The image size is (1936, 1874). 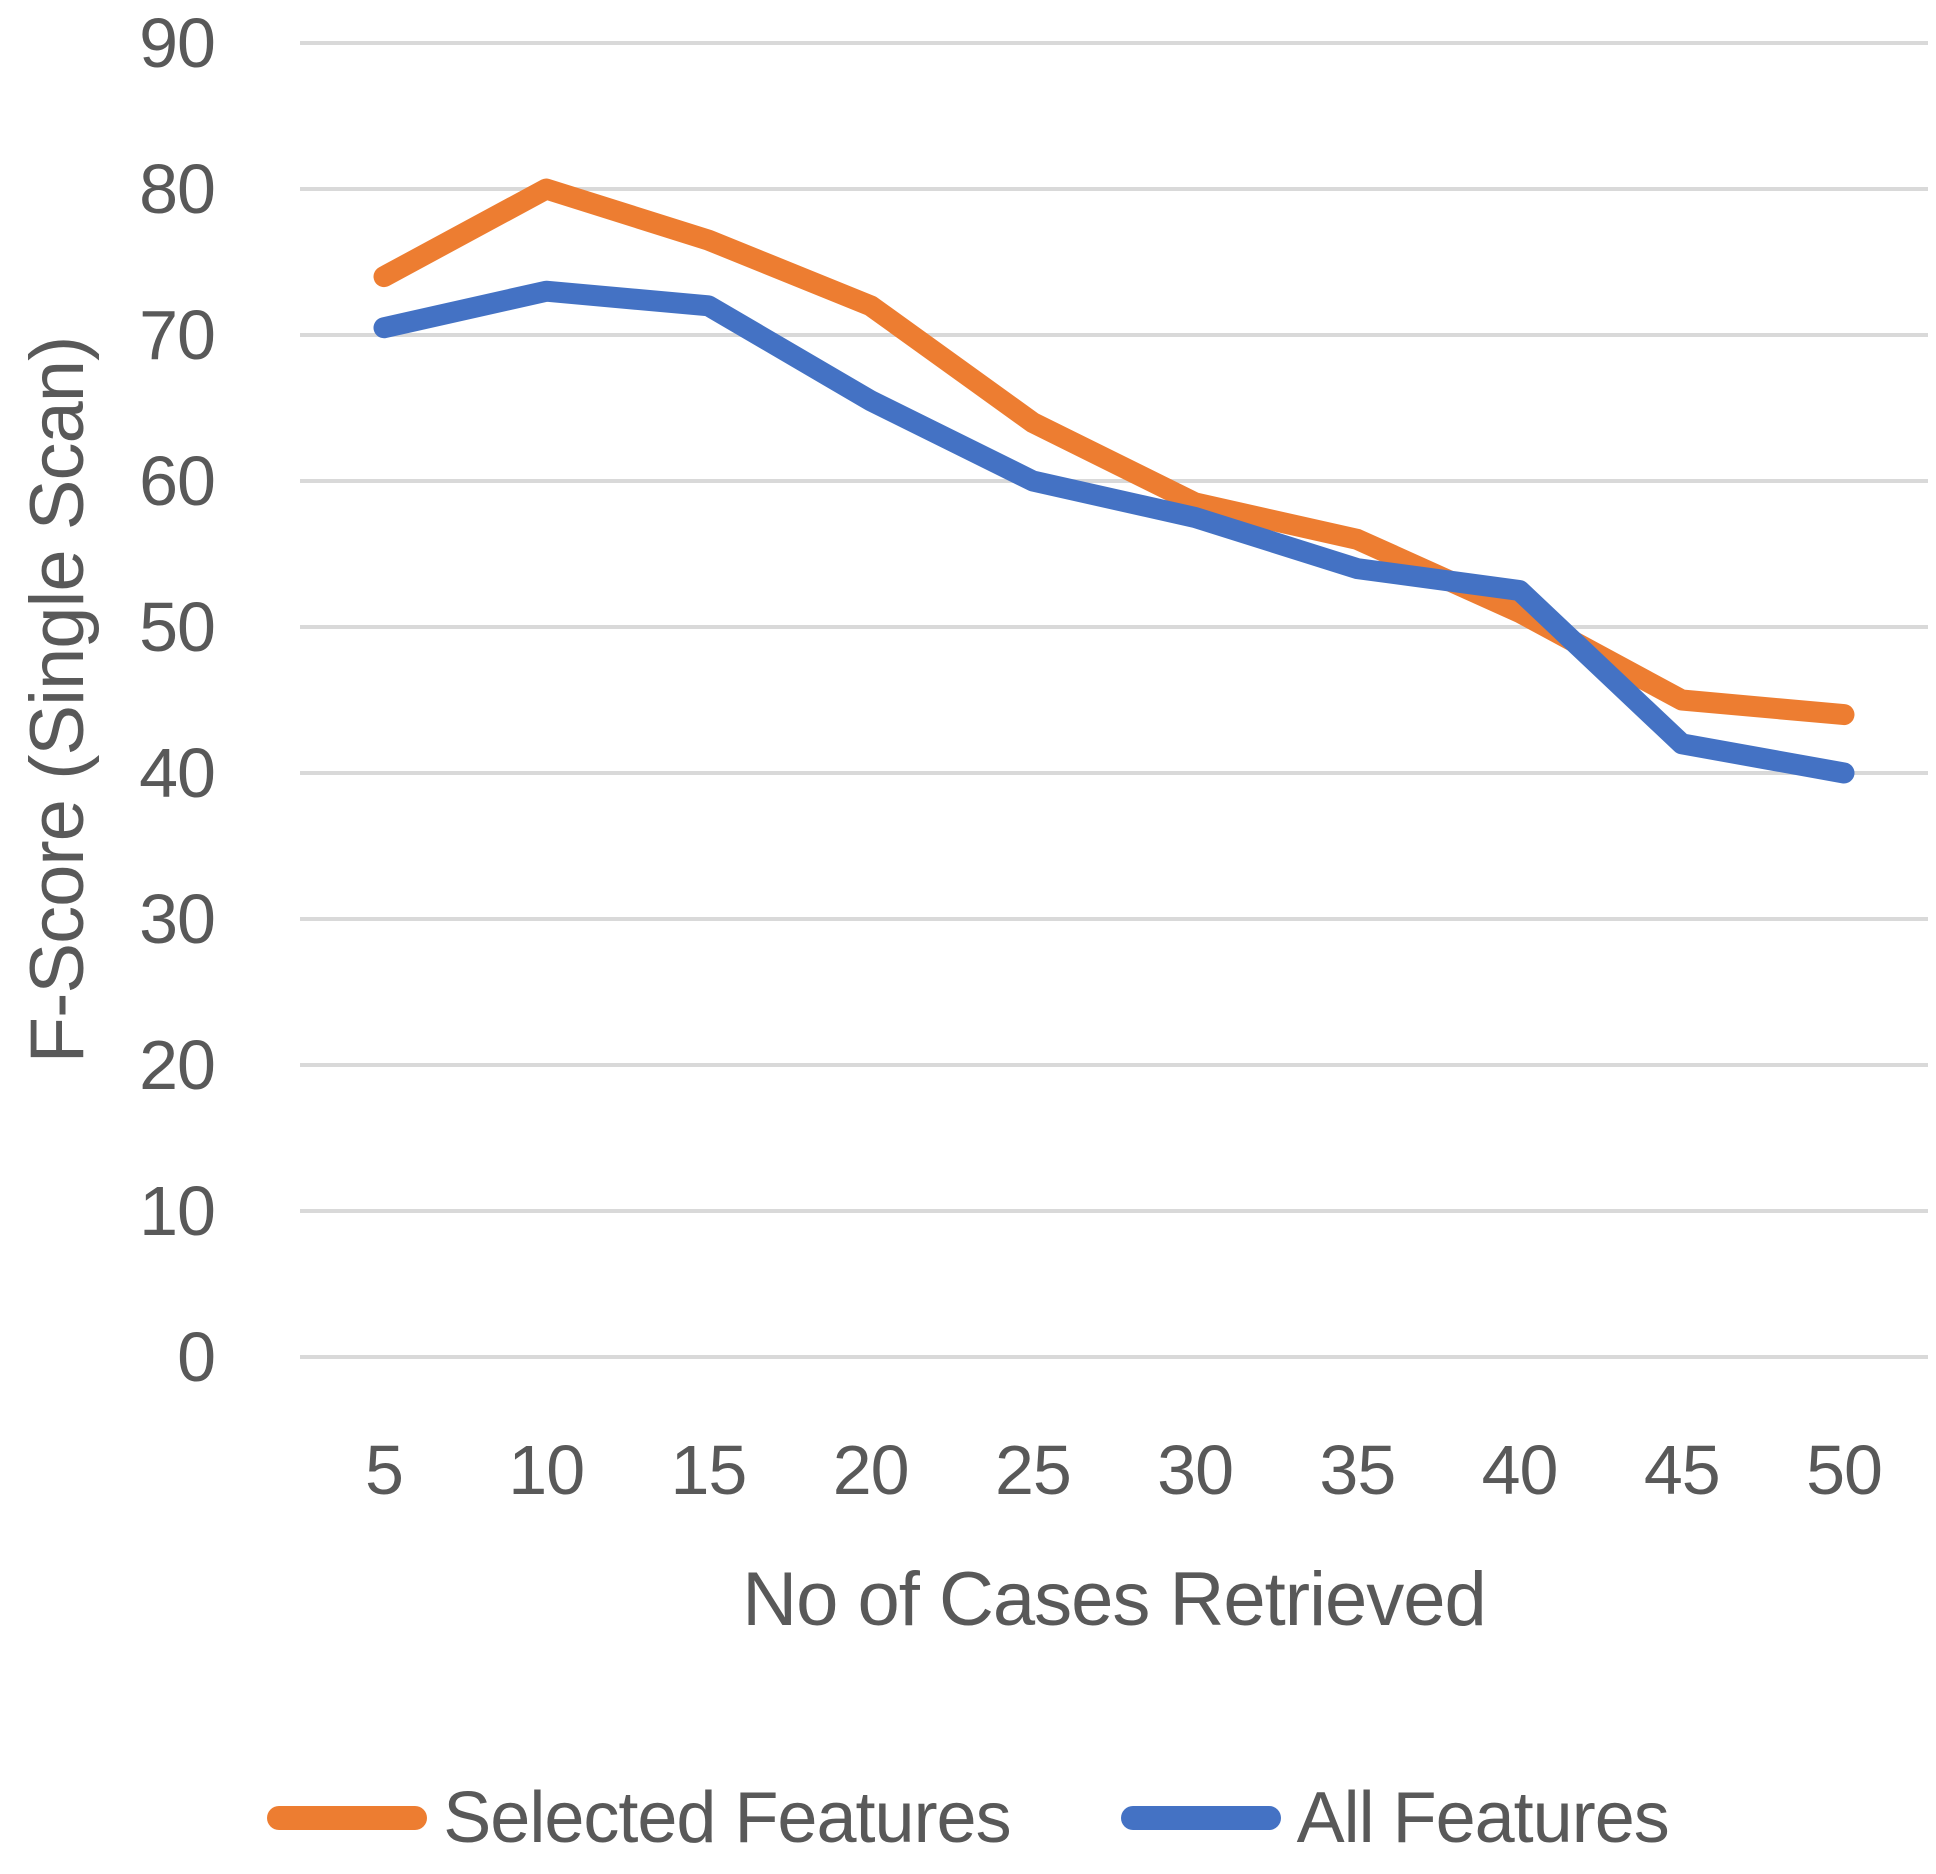 What do you see at coordinates (709, 1470) in the screenshot?
I see `x-tick-label-15: 15` at bounding box center [709, 1470].